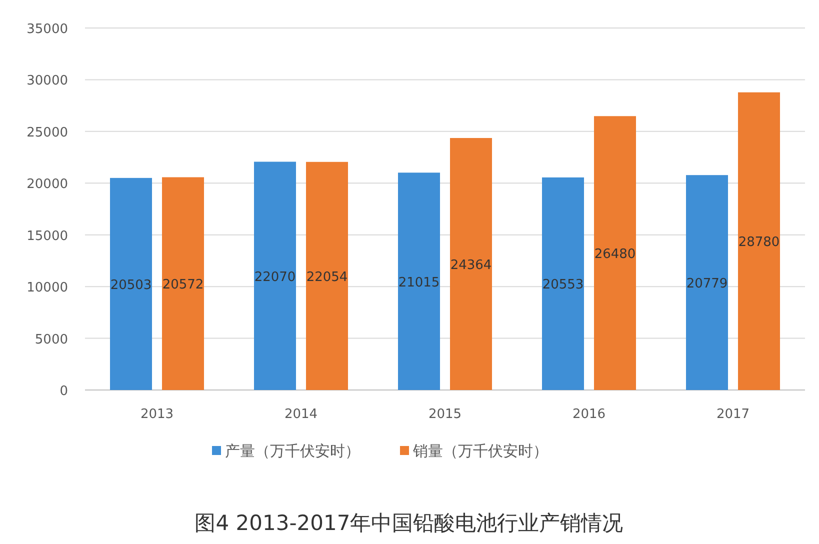  Describe the element at coordinates (47, 184) in the screenshot. I see `y-tick-label: 20000` at that location.